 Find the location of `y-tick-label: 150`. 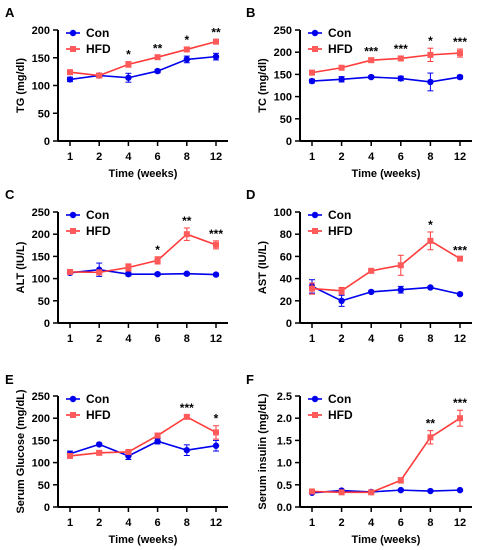

y-tick-label: 150 is located at coordinates (41, 59).